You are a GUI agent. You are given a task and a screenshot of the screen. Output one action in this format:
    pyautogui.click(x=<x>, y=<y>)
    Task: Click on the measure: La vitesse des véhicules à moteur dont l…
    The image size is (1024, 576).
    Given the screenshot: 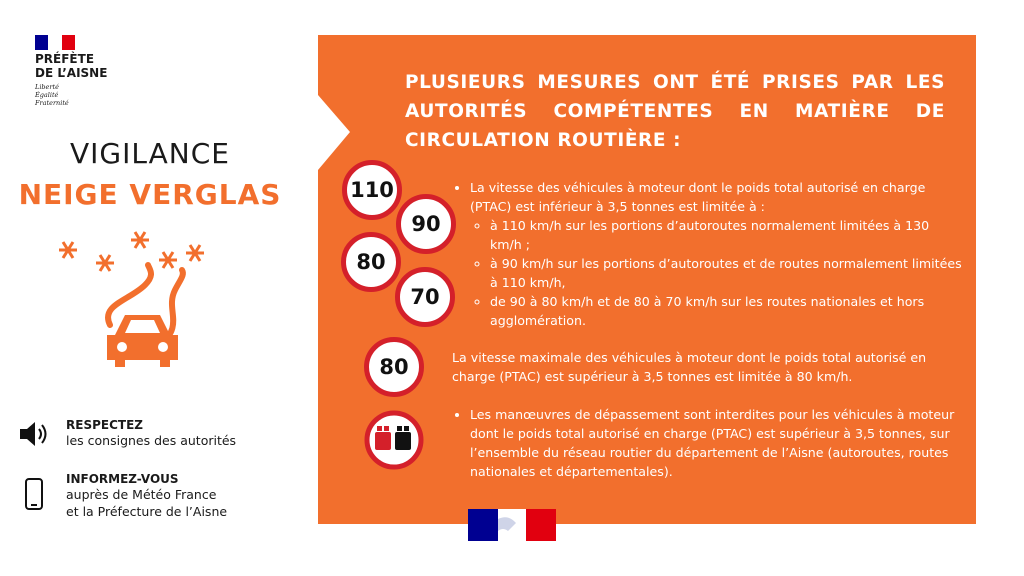 What is the action you would take?
    pyautogui.click(x=707, y=254)
    